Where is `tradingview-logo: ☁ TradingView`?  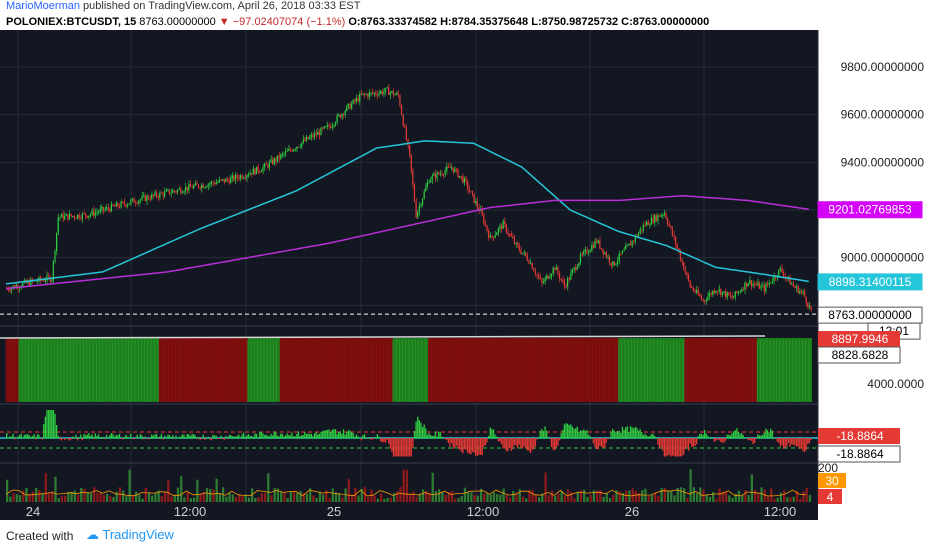
tradingview-logo: ☁ TradingView is located at coordinates (130, 535).